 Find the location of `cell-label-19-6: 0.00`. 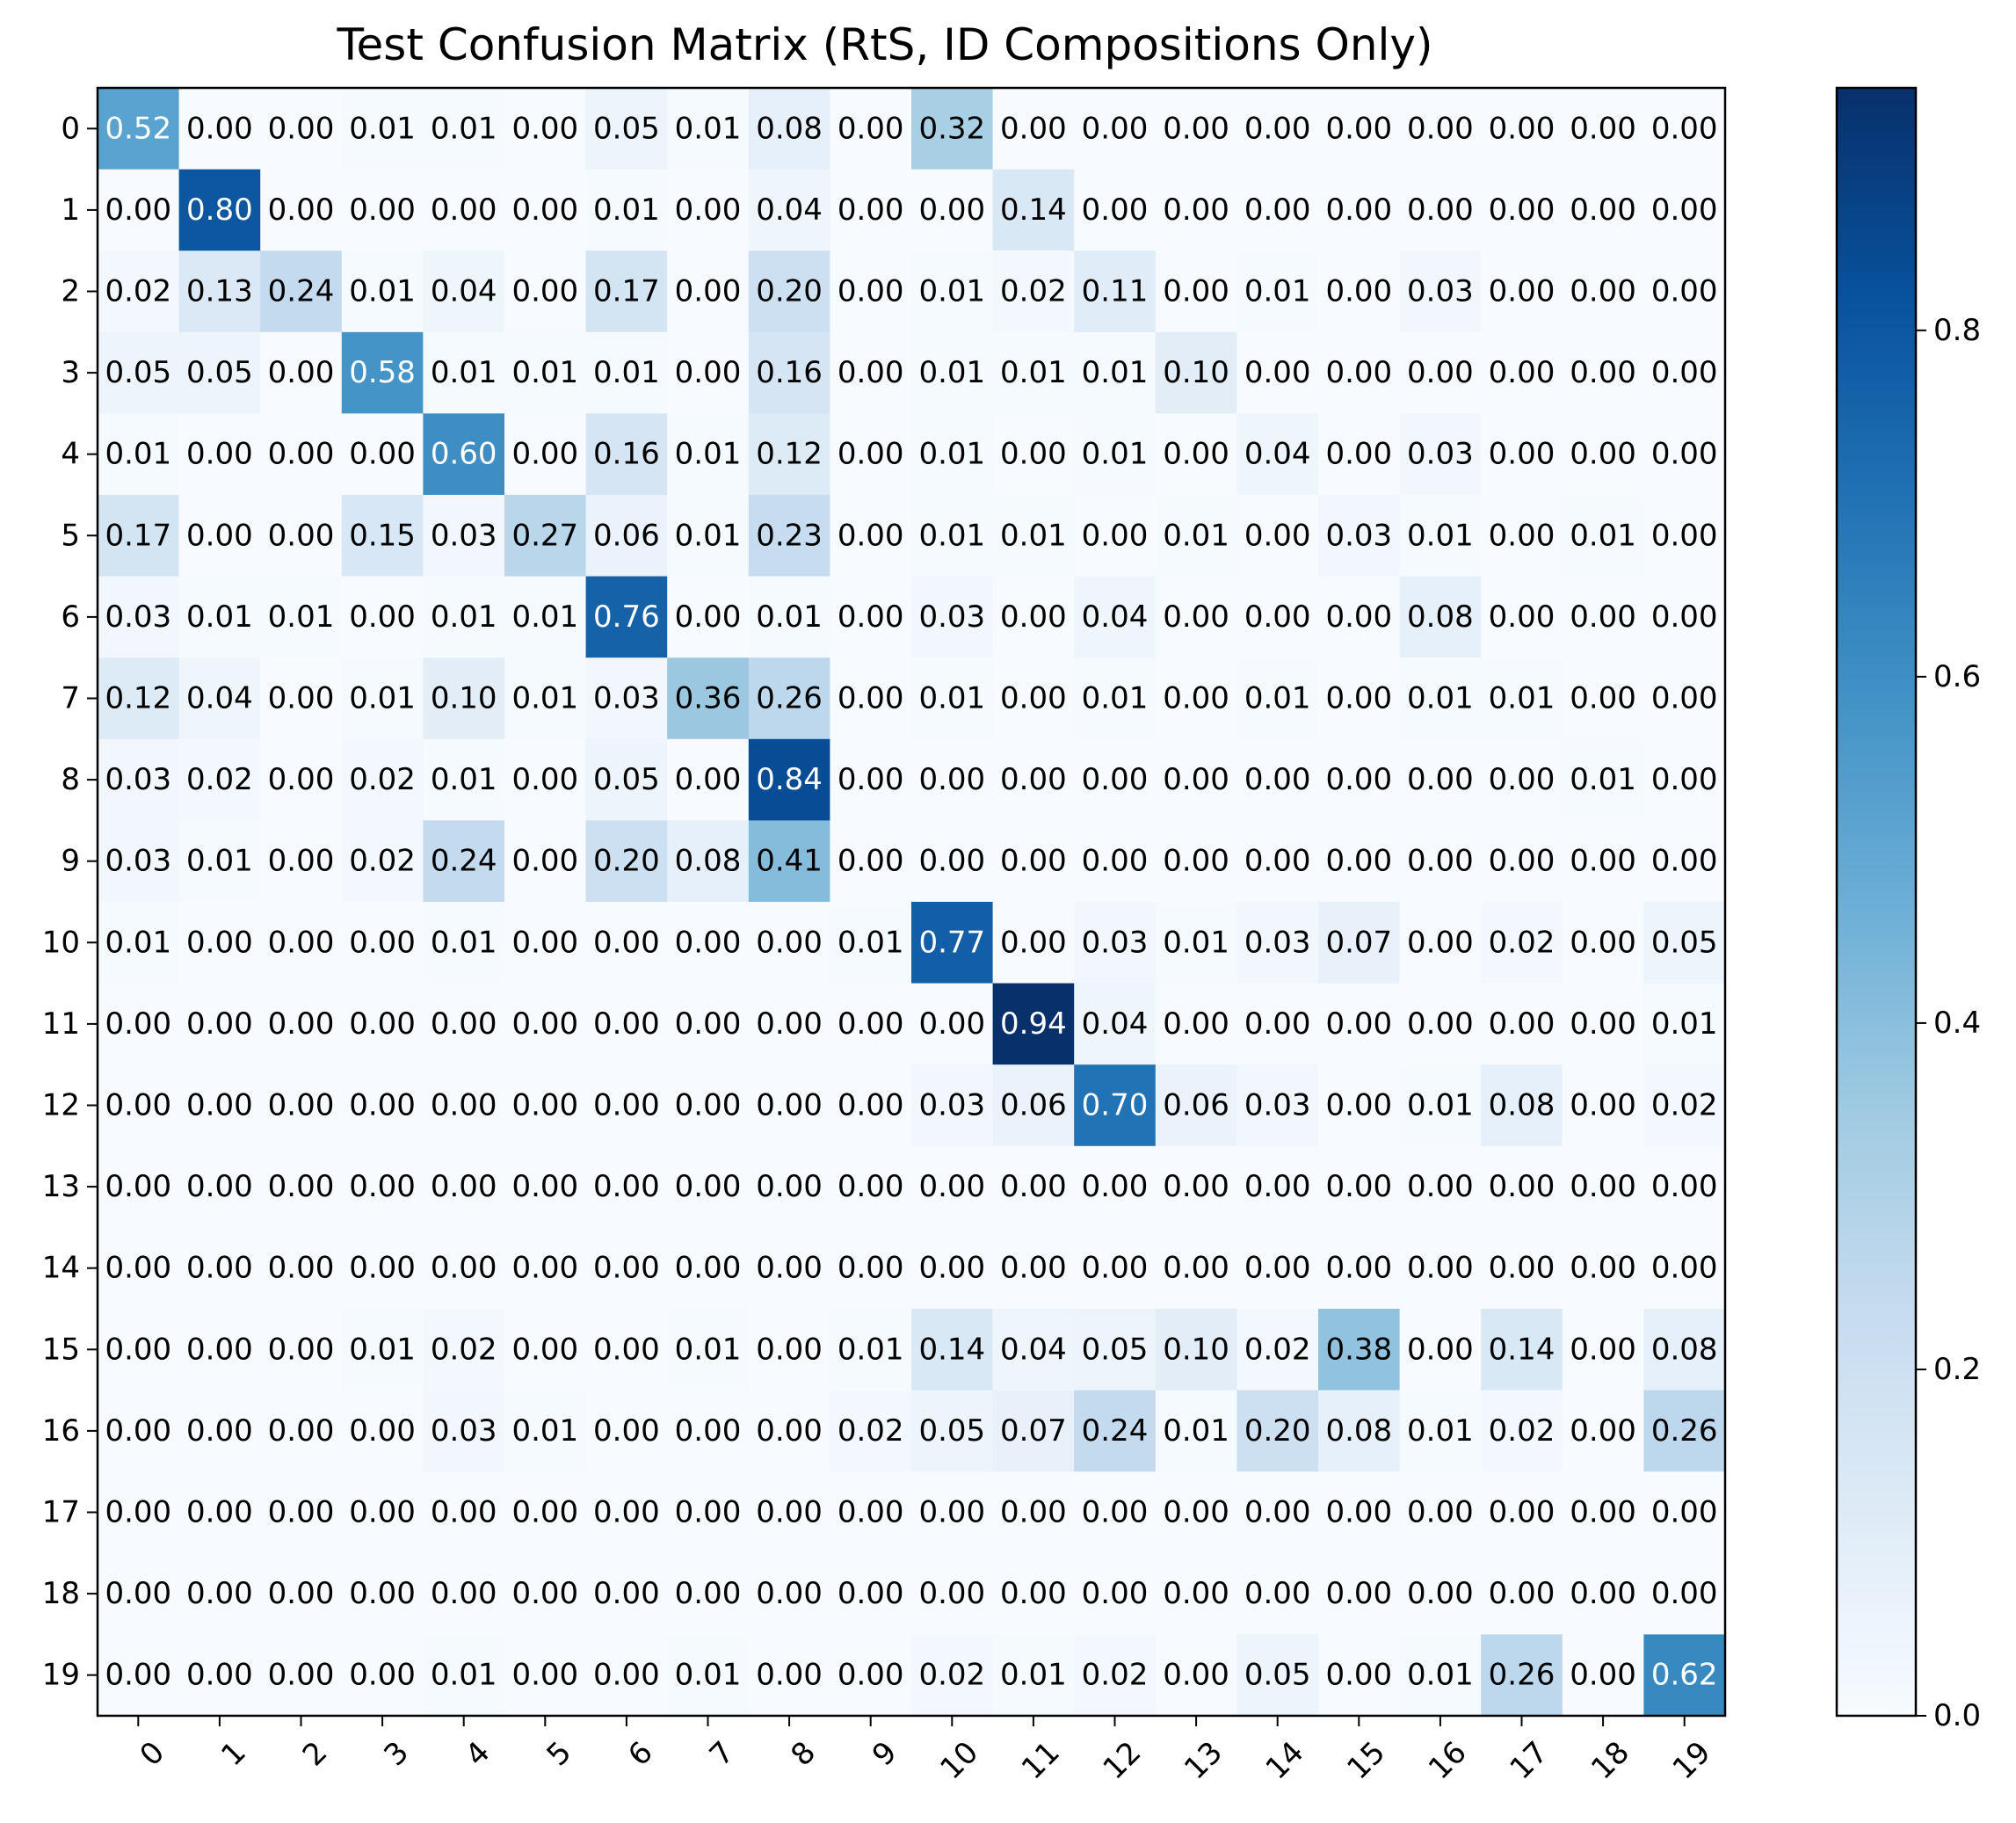

cell-label-19-6: 0.00 is located at coordinates (626, 1676).